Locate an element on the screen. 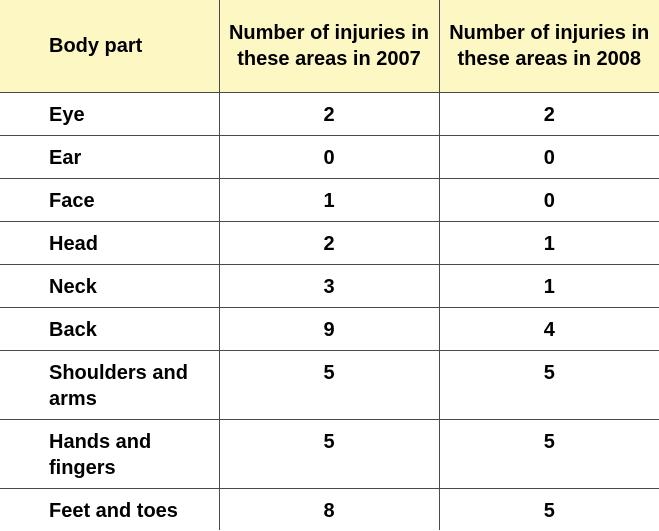 The image size is (659, 531). injuries-2007-cell: 0 is located at coordinates (329, 157).